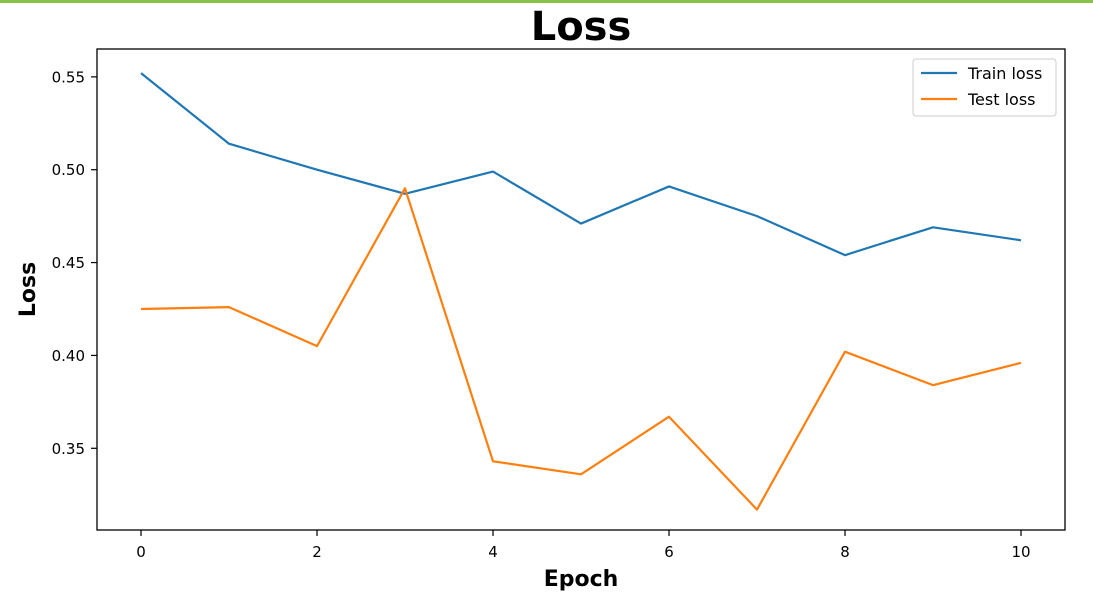  Describe the element at coordinates (581, 27) in the screenshot. I see `chart-title: Loss` at that location.